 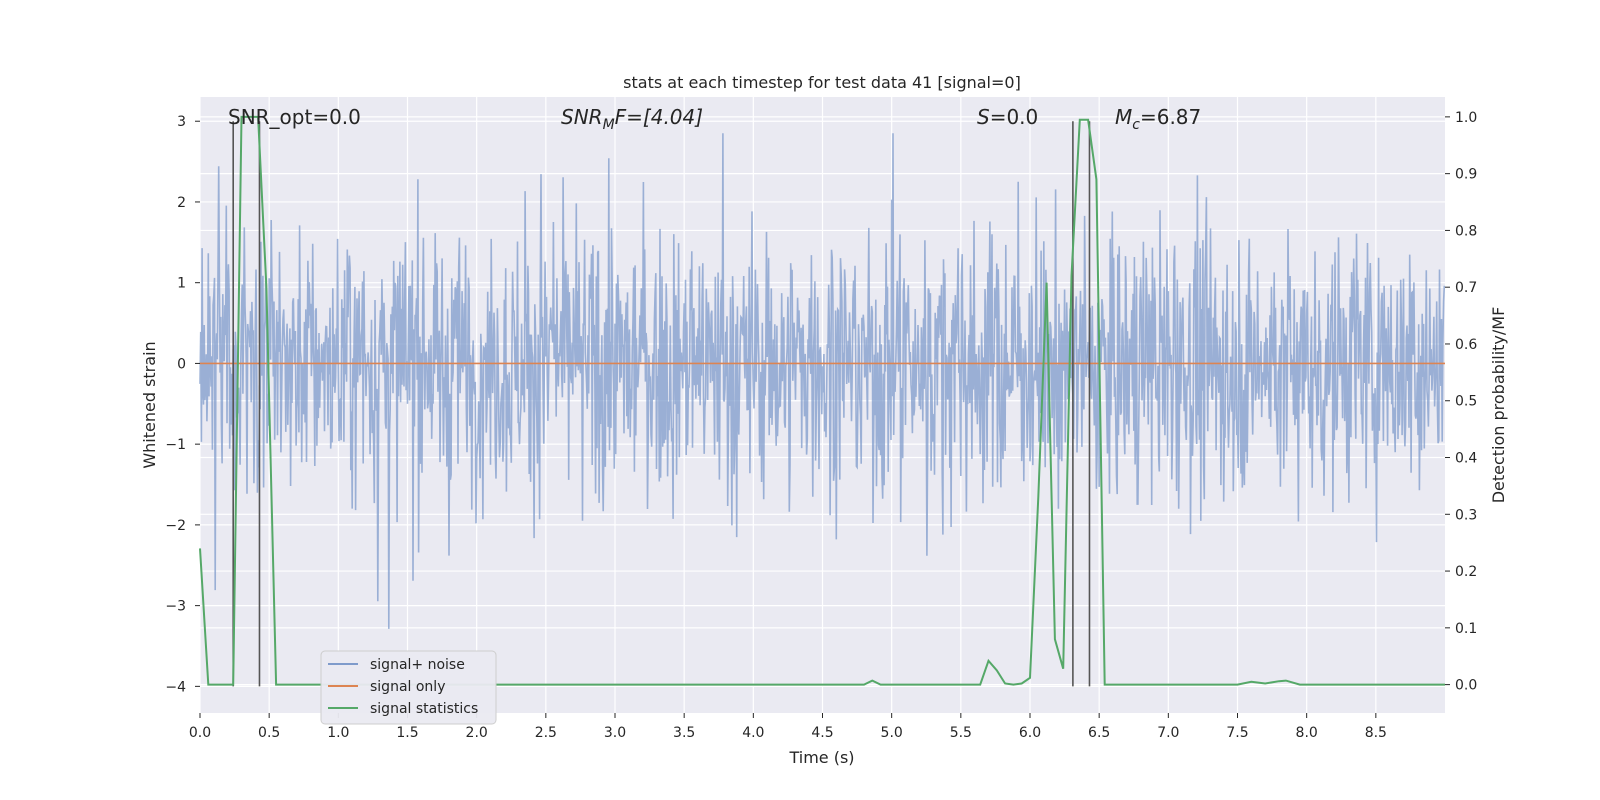 I want to click on y-tick-label-right: 0.8, so click(x=1466, y=231).